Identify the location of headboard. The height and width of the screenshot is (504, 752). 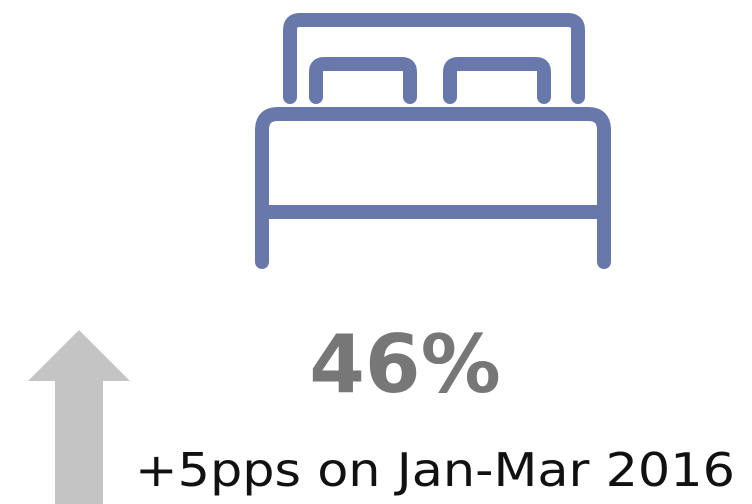
(434, 58).